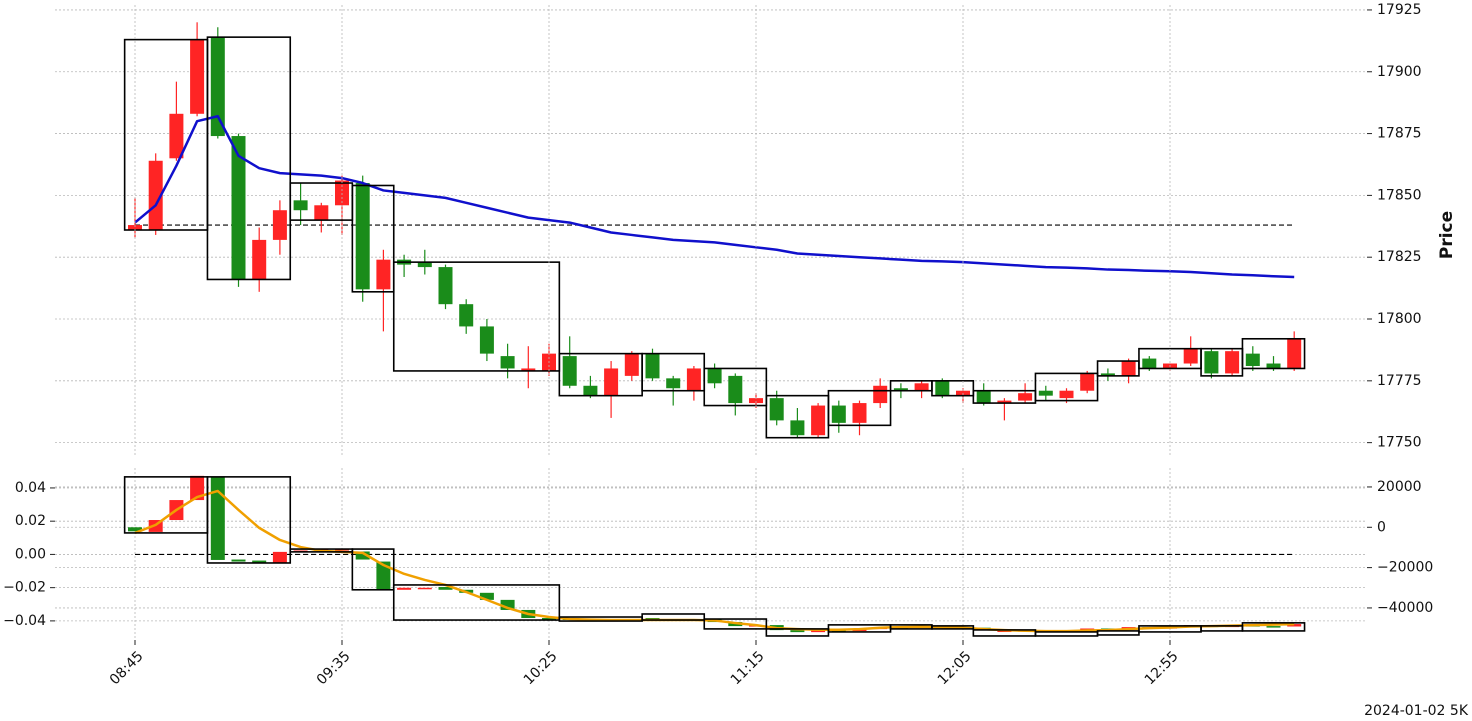 The width and height of the screenshot is (1472, 721). What do you see at coordinates (1399, 443) in the screenshot?
I see `y-tick-label: 17750` at bounding box center [1399, 443].